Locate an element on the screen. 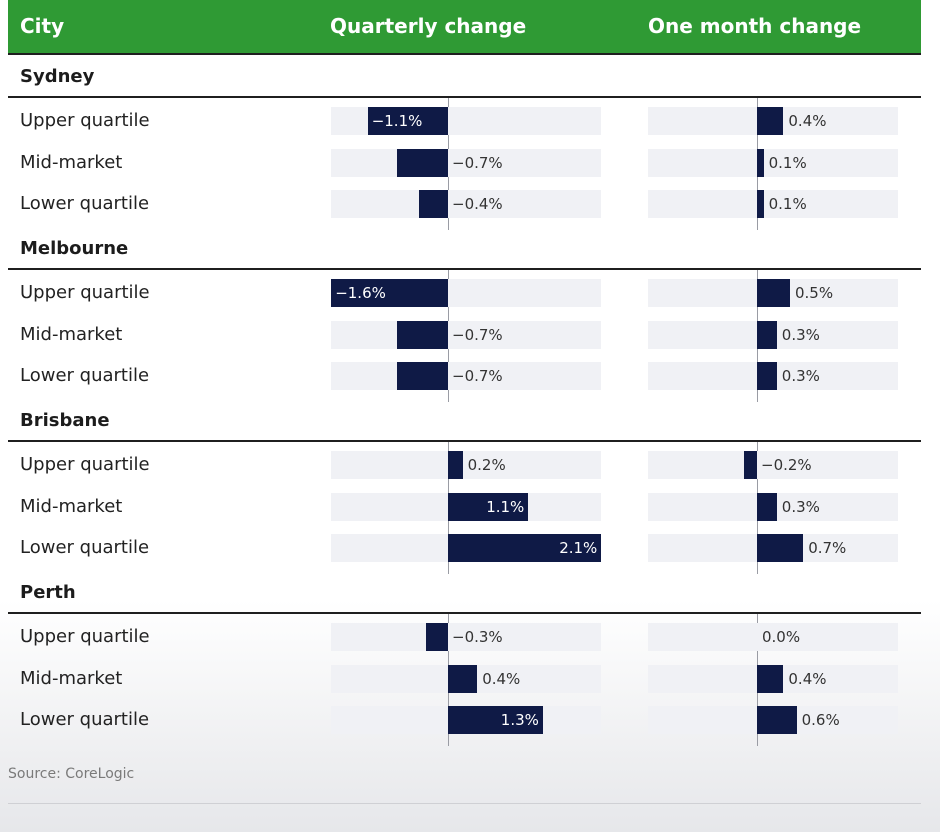  quarterly-value-label: −1.1% is located at coordinates (397, 121).